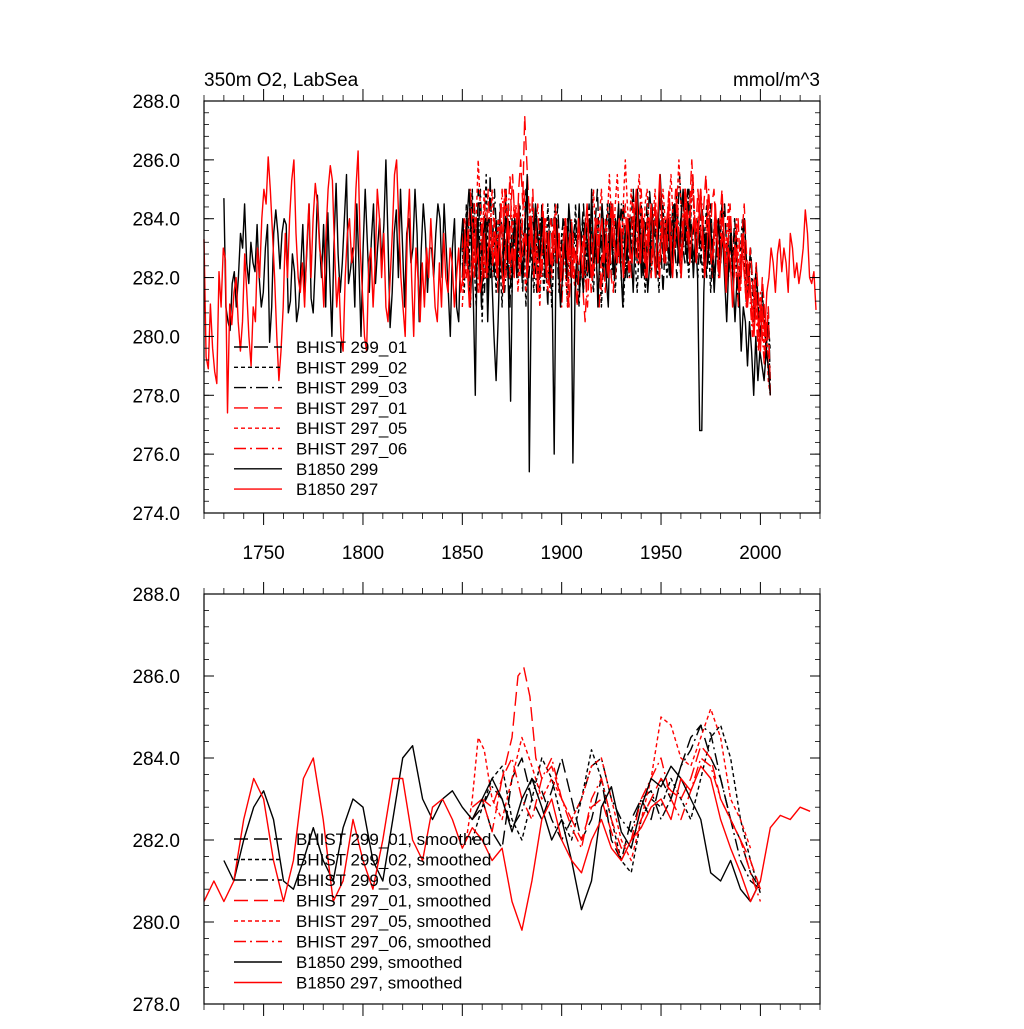 The width and height of the screenshot is (1024, 1029). I want to click on bottom-legend-label-3: BHIST 299_03, smoothed, so click(393, 880).